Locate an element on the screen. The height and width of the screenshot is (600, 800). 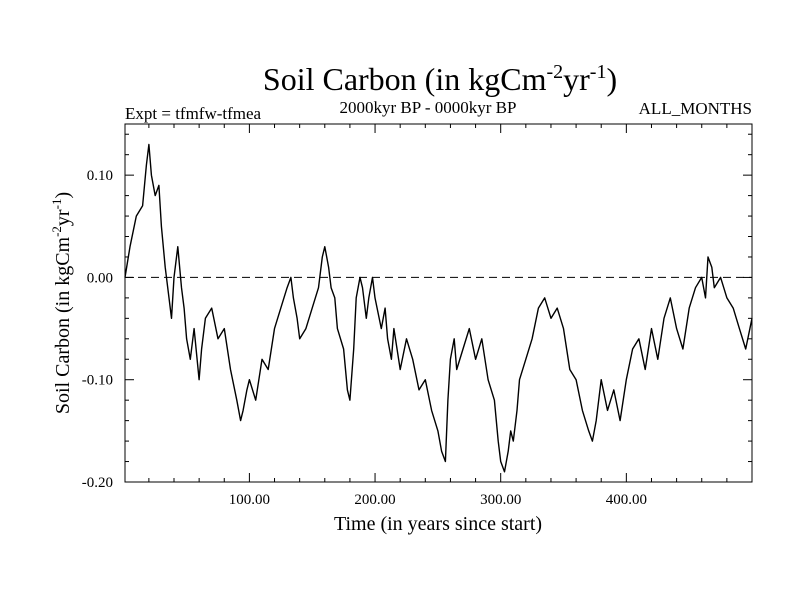
y-tick-label: -0.10 is located at coordinates (97, 381).